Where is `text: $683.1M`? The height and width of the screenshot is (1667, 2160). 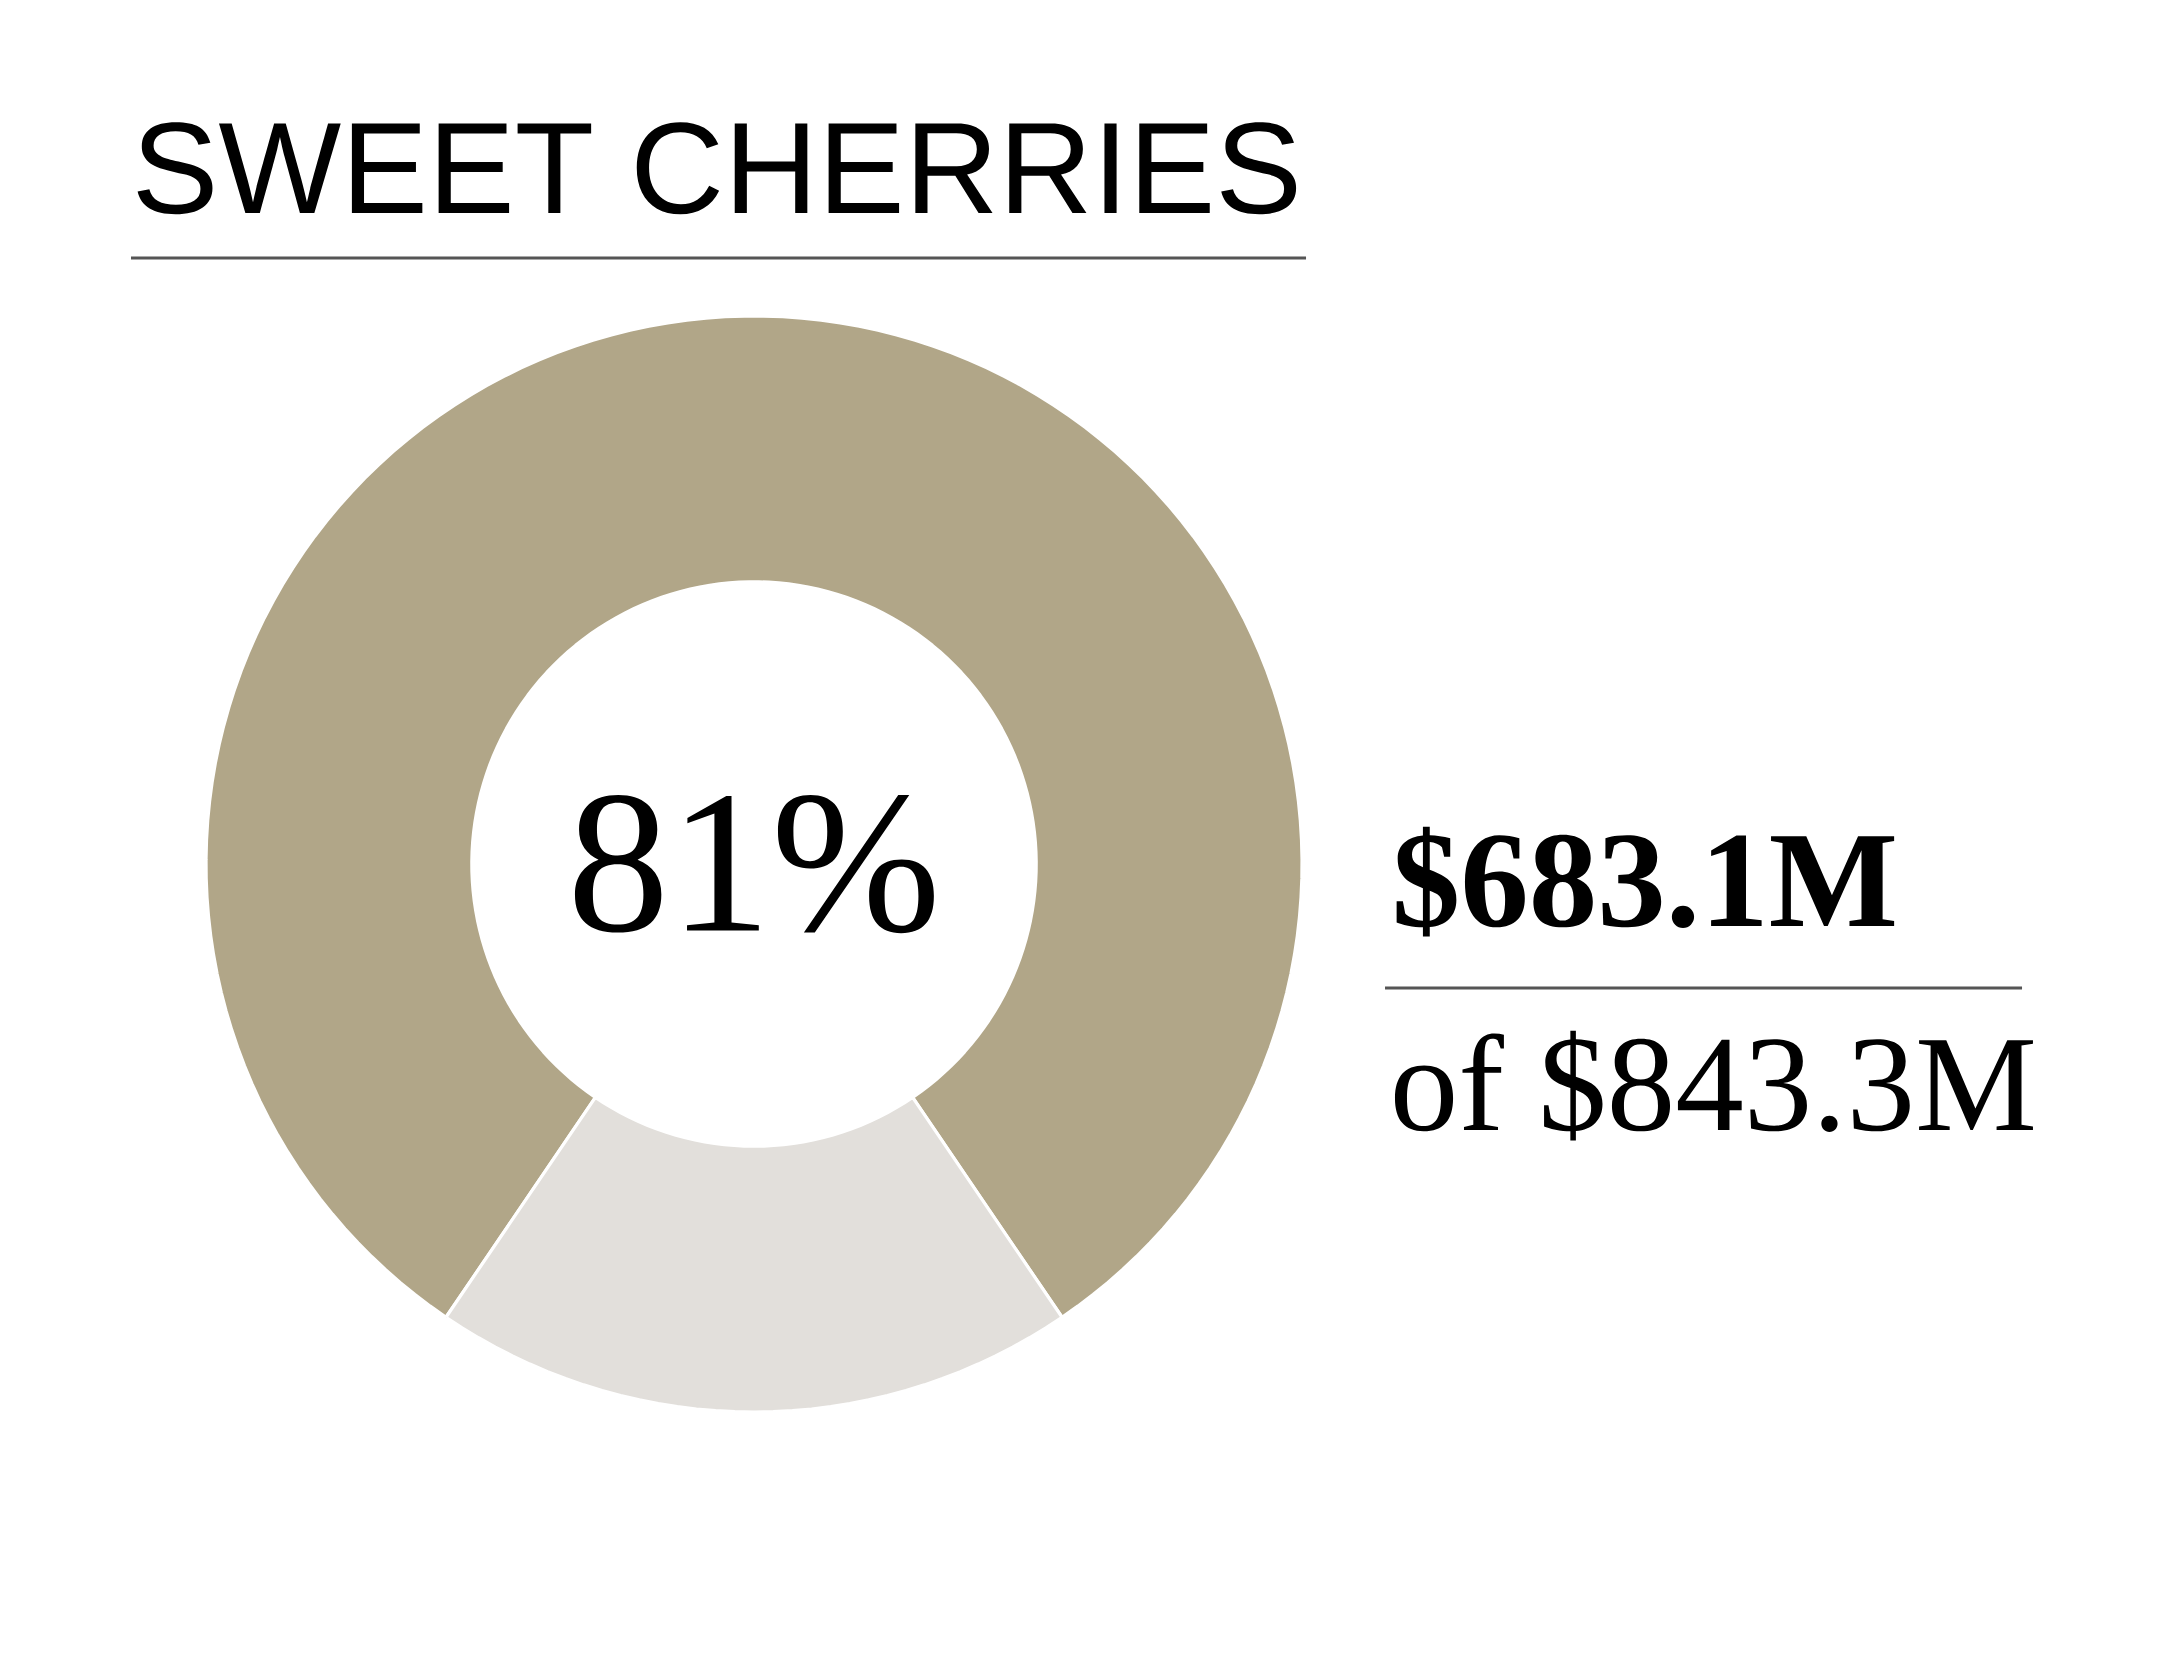 text: $683.1M is located at coordinates (1645, 881).